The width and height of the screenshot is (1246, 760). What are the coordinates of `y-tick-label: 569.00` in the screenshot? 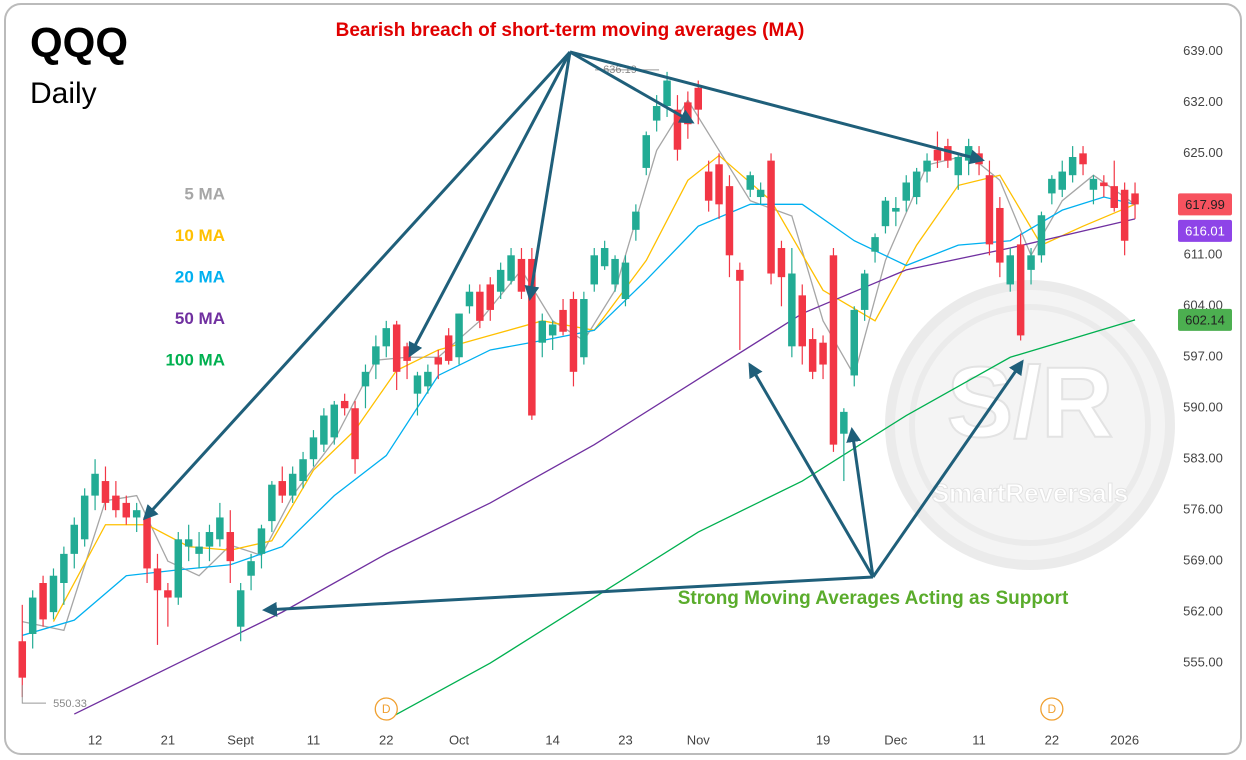 It's located at (1203, 560).